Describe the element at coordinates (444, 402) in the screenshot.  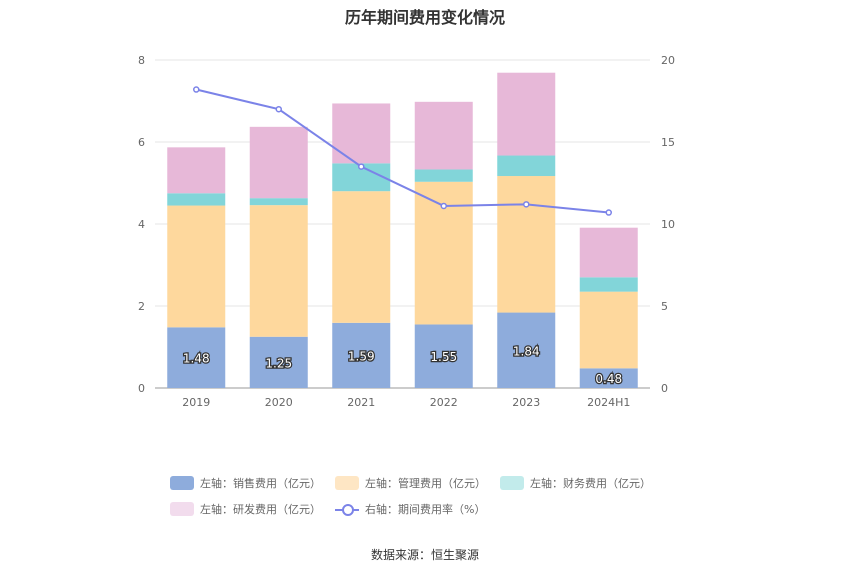
I see `x-axis-tick-label: 2022` at that location.